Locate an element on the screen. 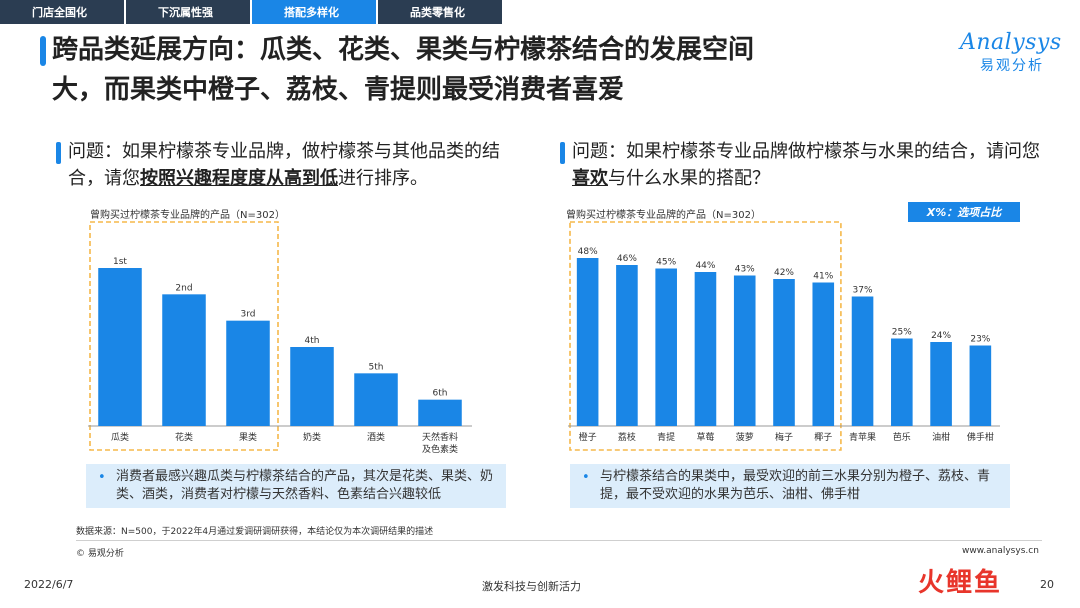 Image resolution: width=1080 pixels, height=608 pixels. data-label-果类: 3rd is located at coordinates (248, 315).